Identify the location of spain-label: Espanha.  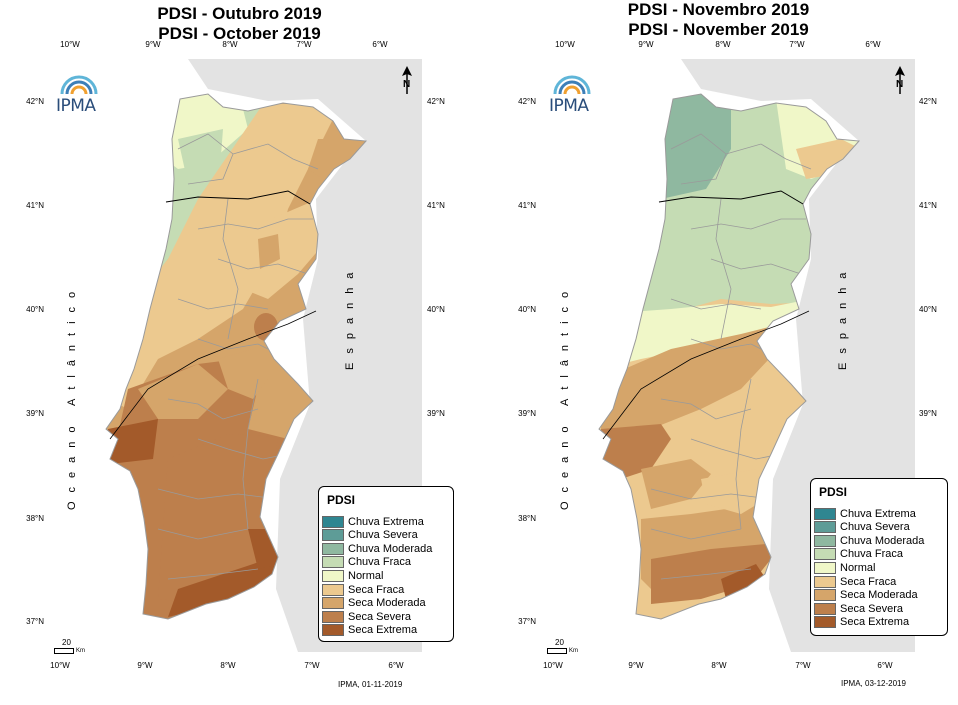
(350, 316).